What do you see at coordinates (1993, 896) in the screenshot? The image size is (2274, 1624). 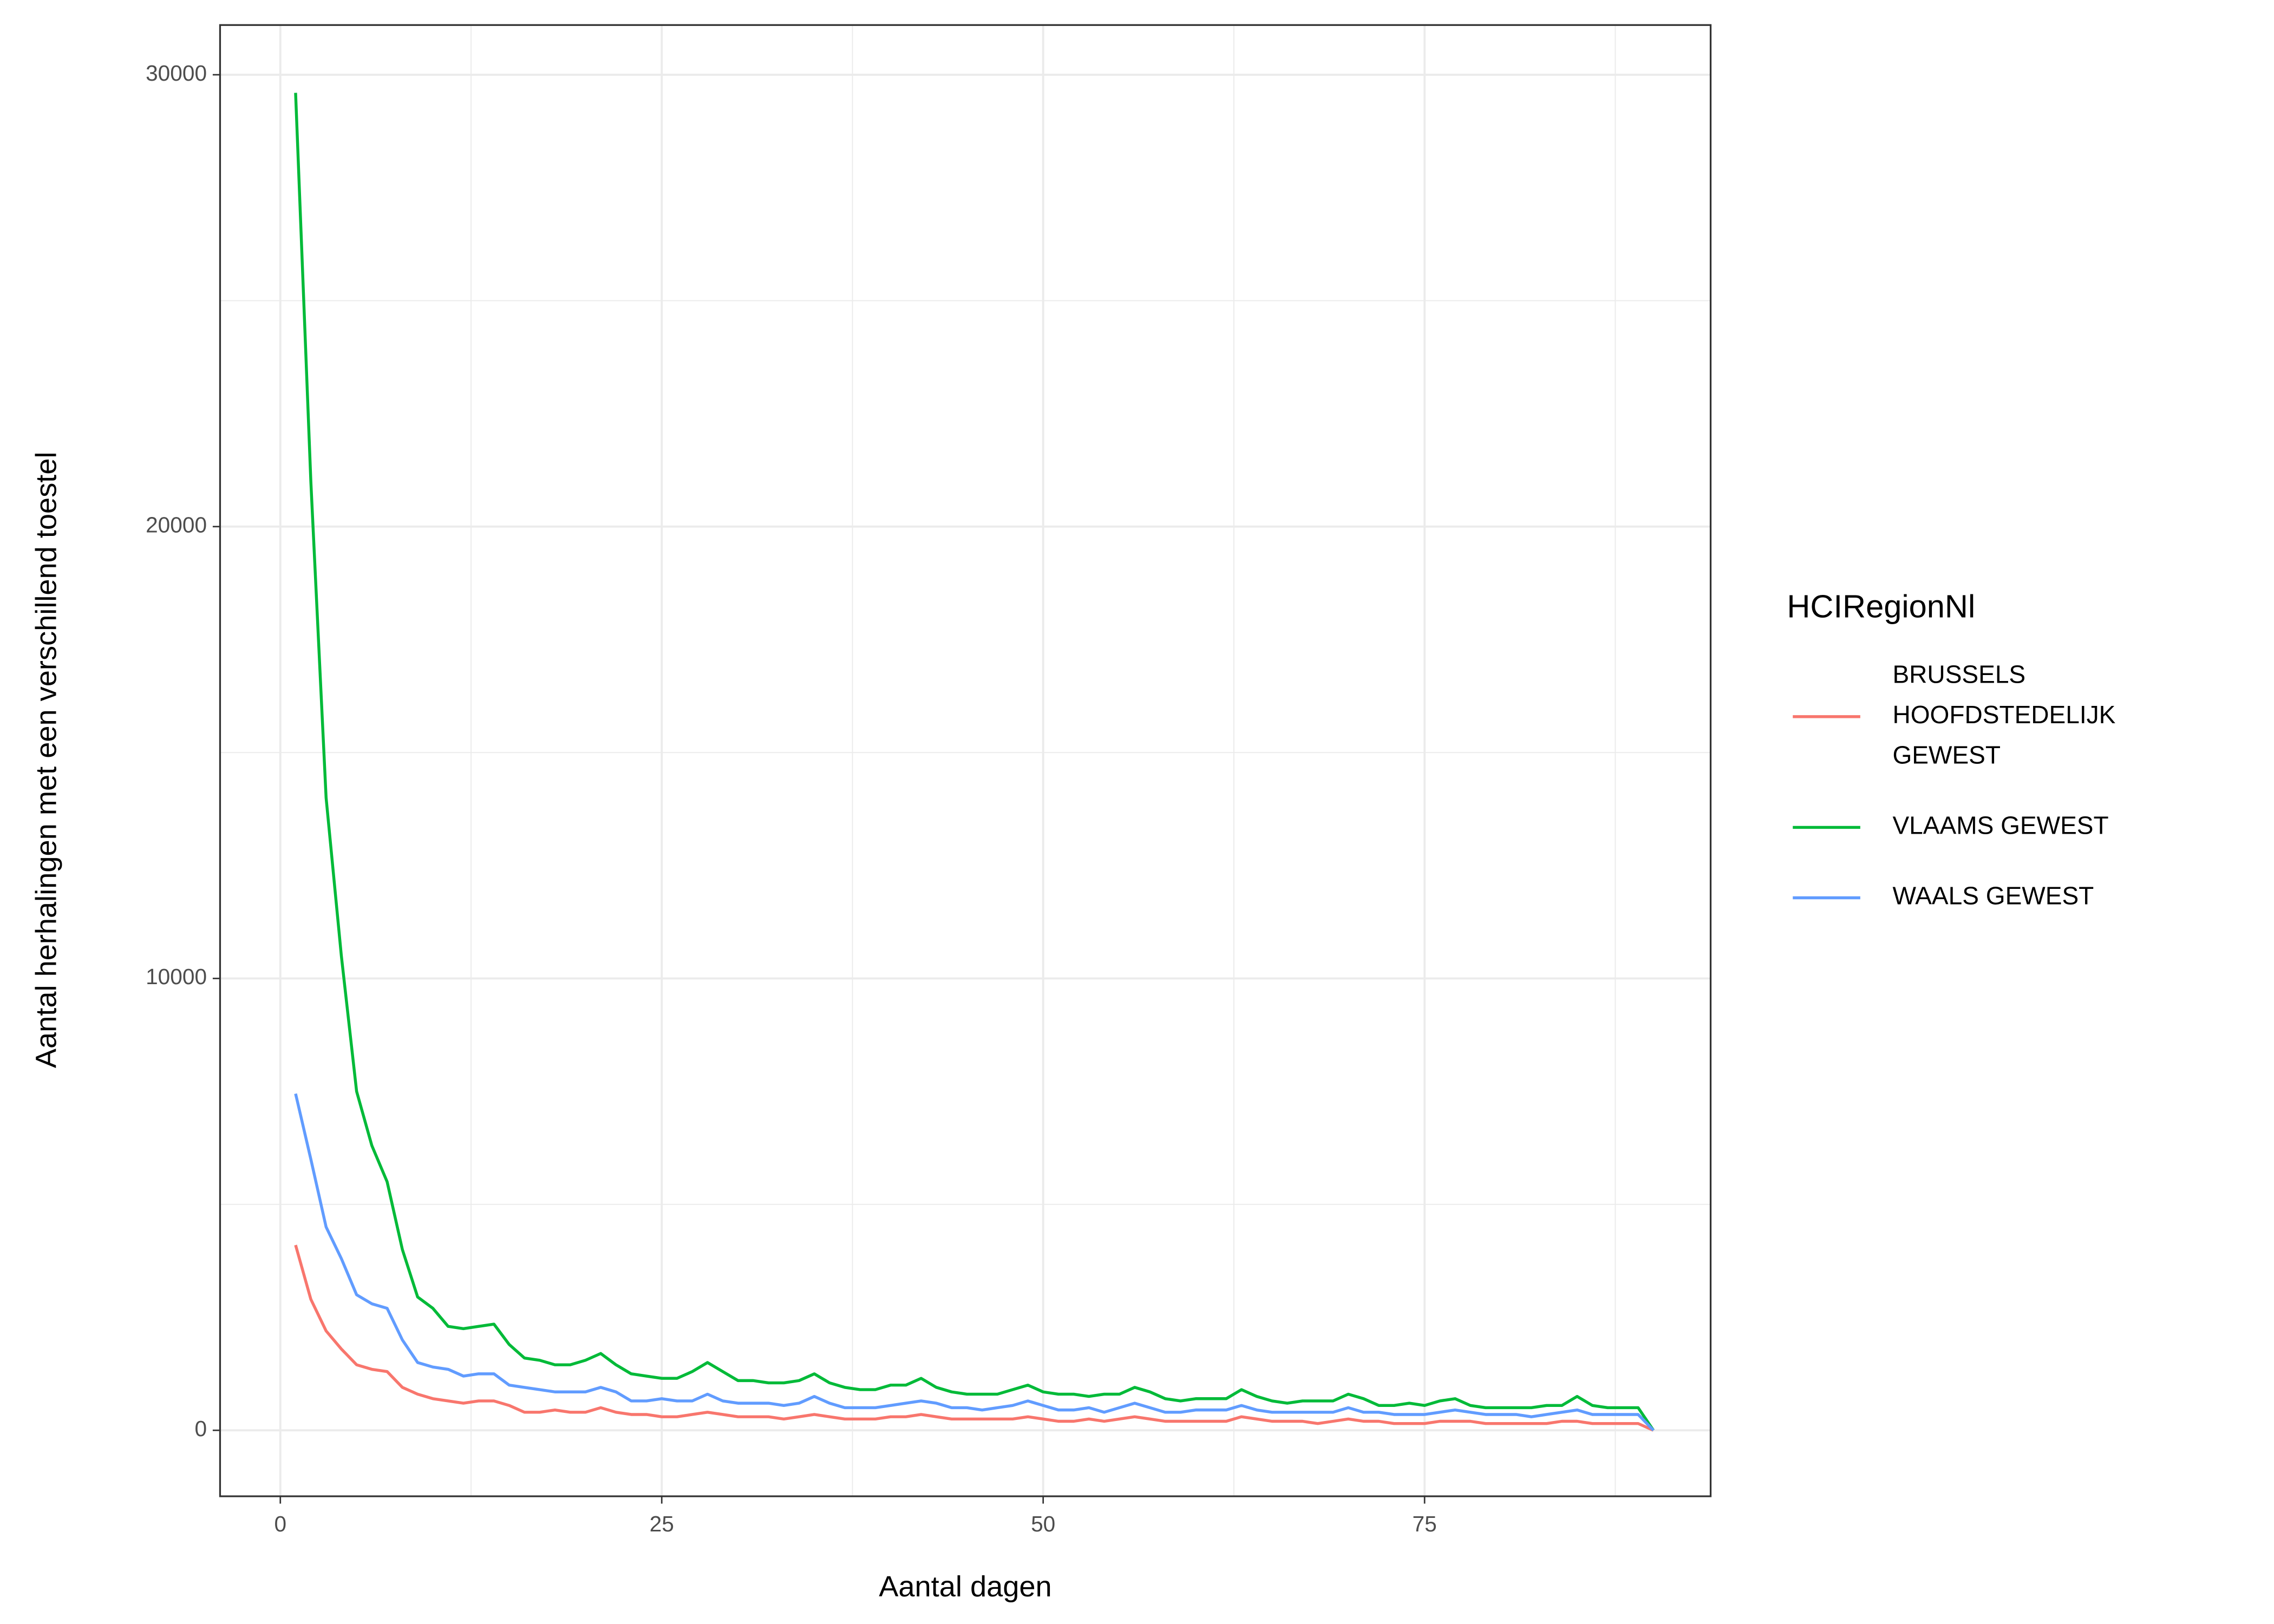 I see `legend-label: WAALS GEWEST` at bounding box center [1993, 896].